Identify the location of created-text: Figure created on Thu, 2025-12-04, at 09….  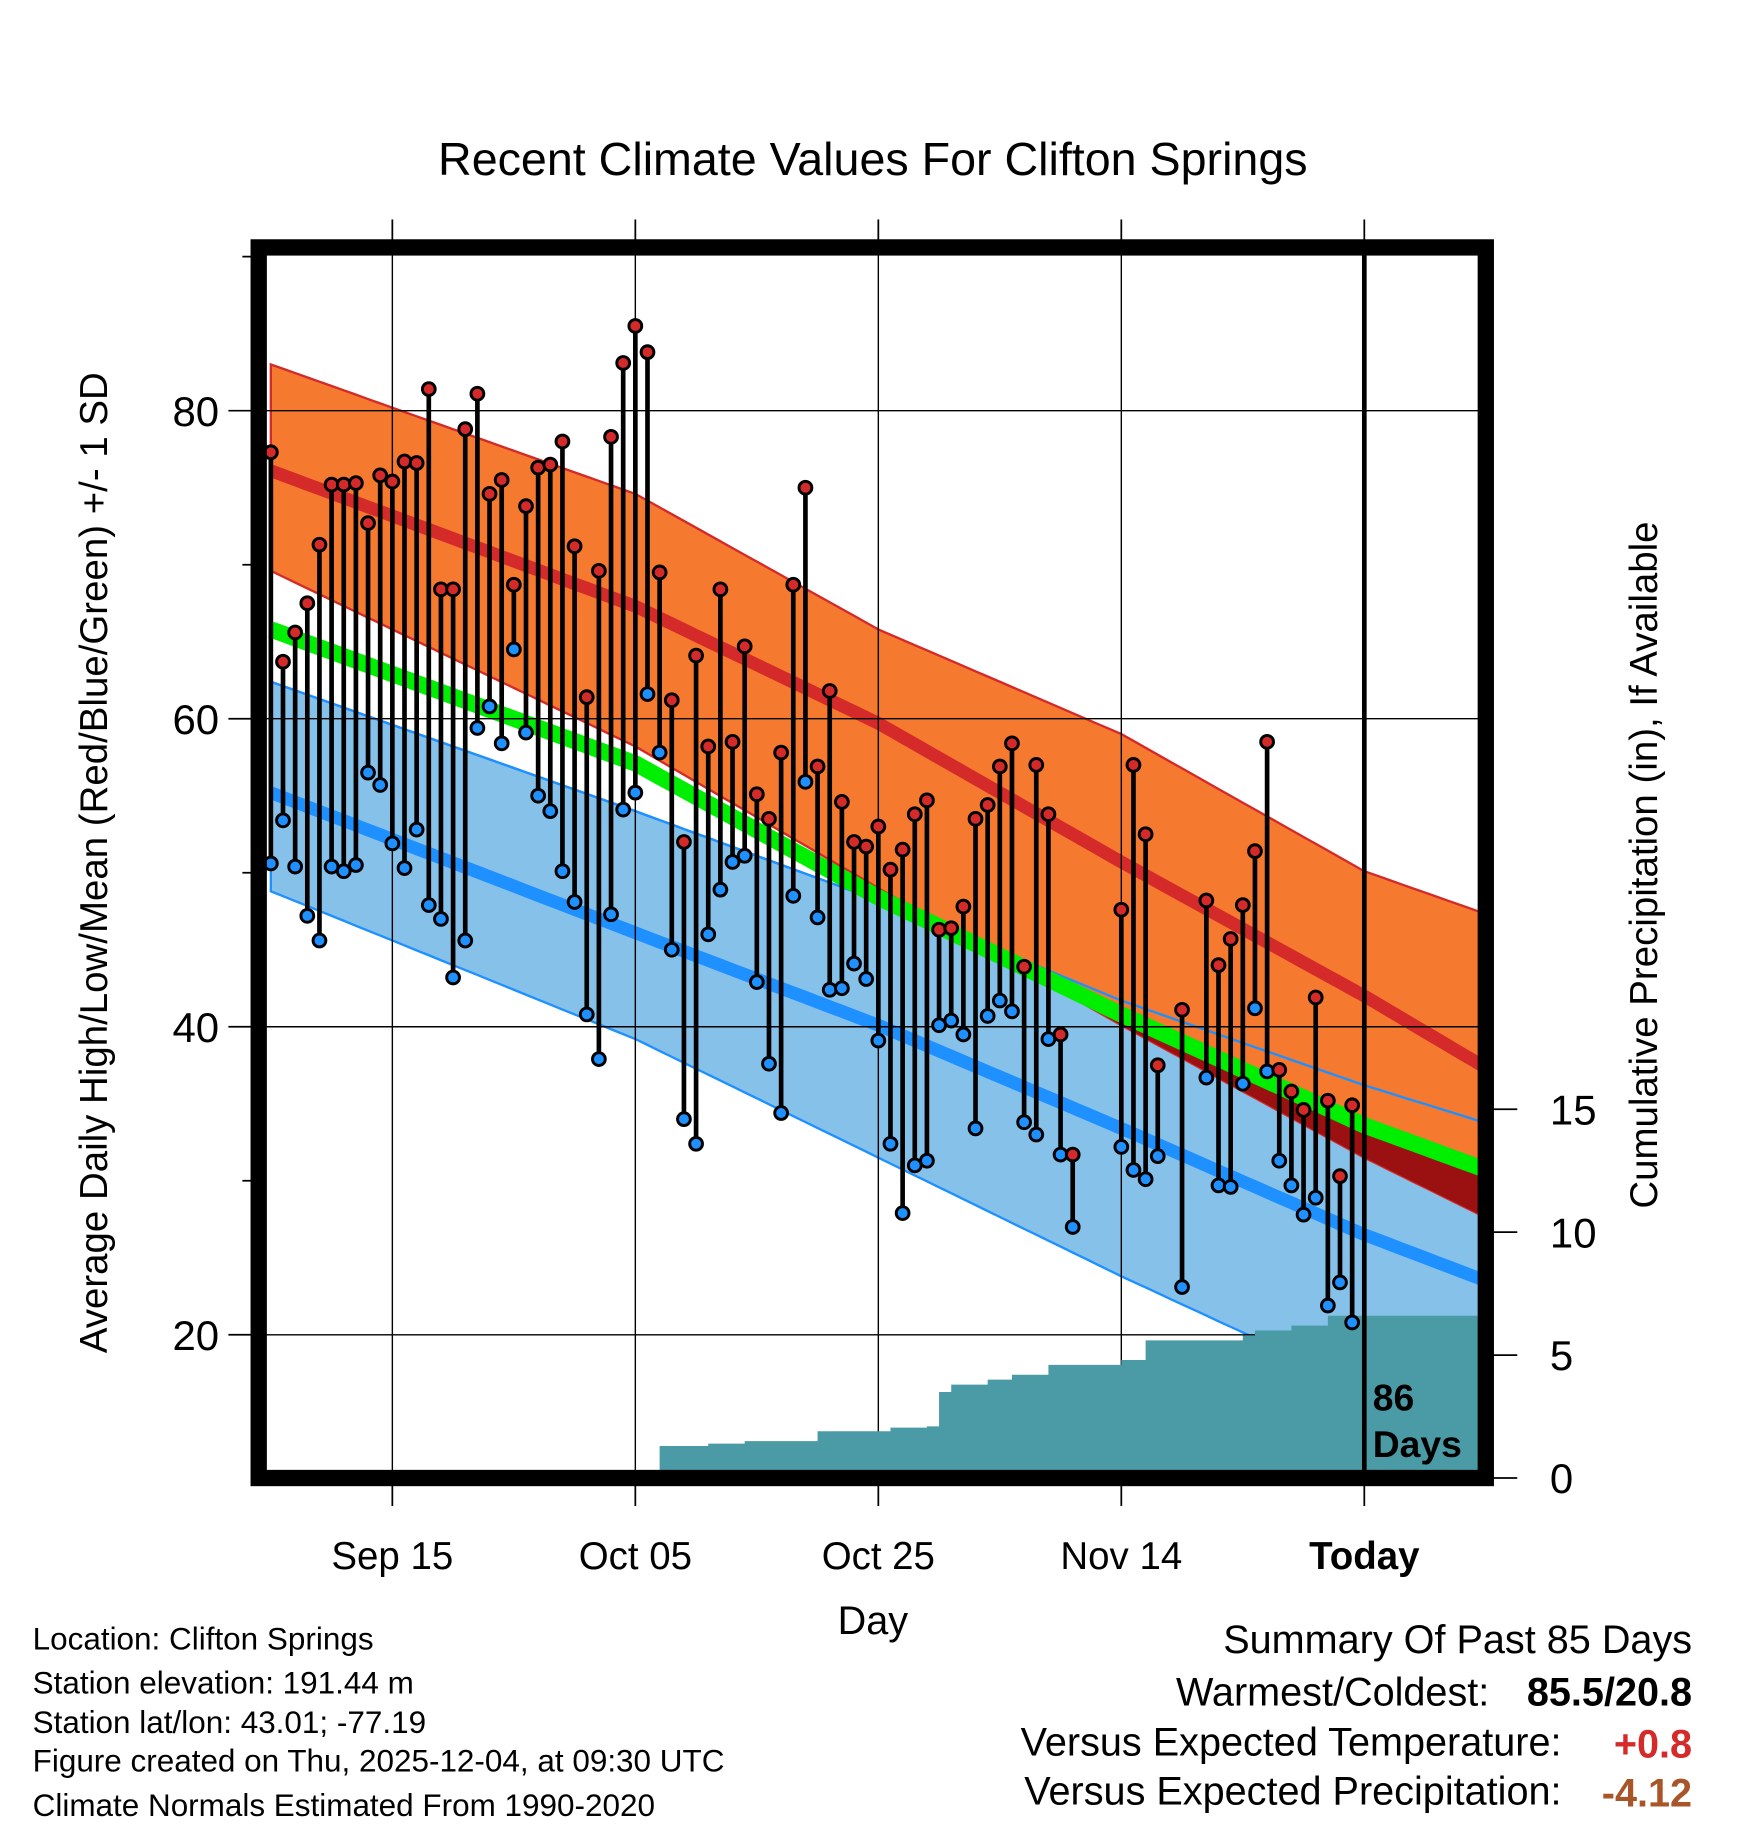
(379, 1761).